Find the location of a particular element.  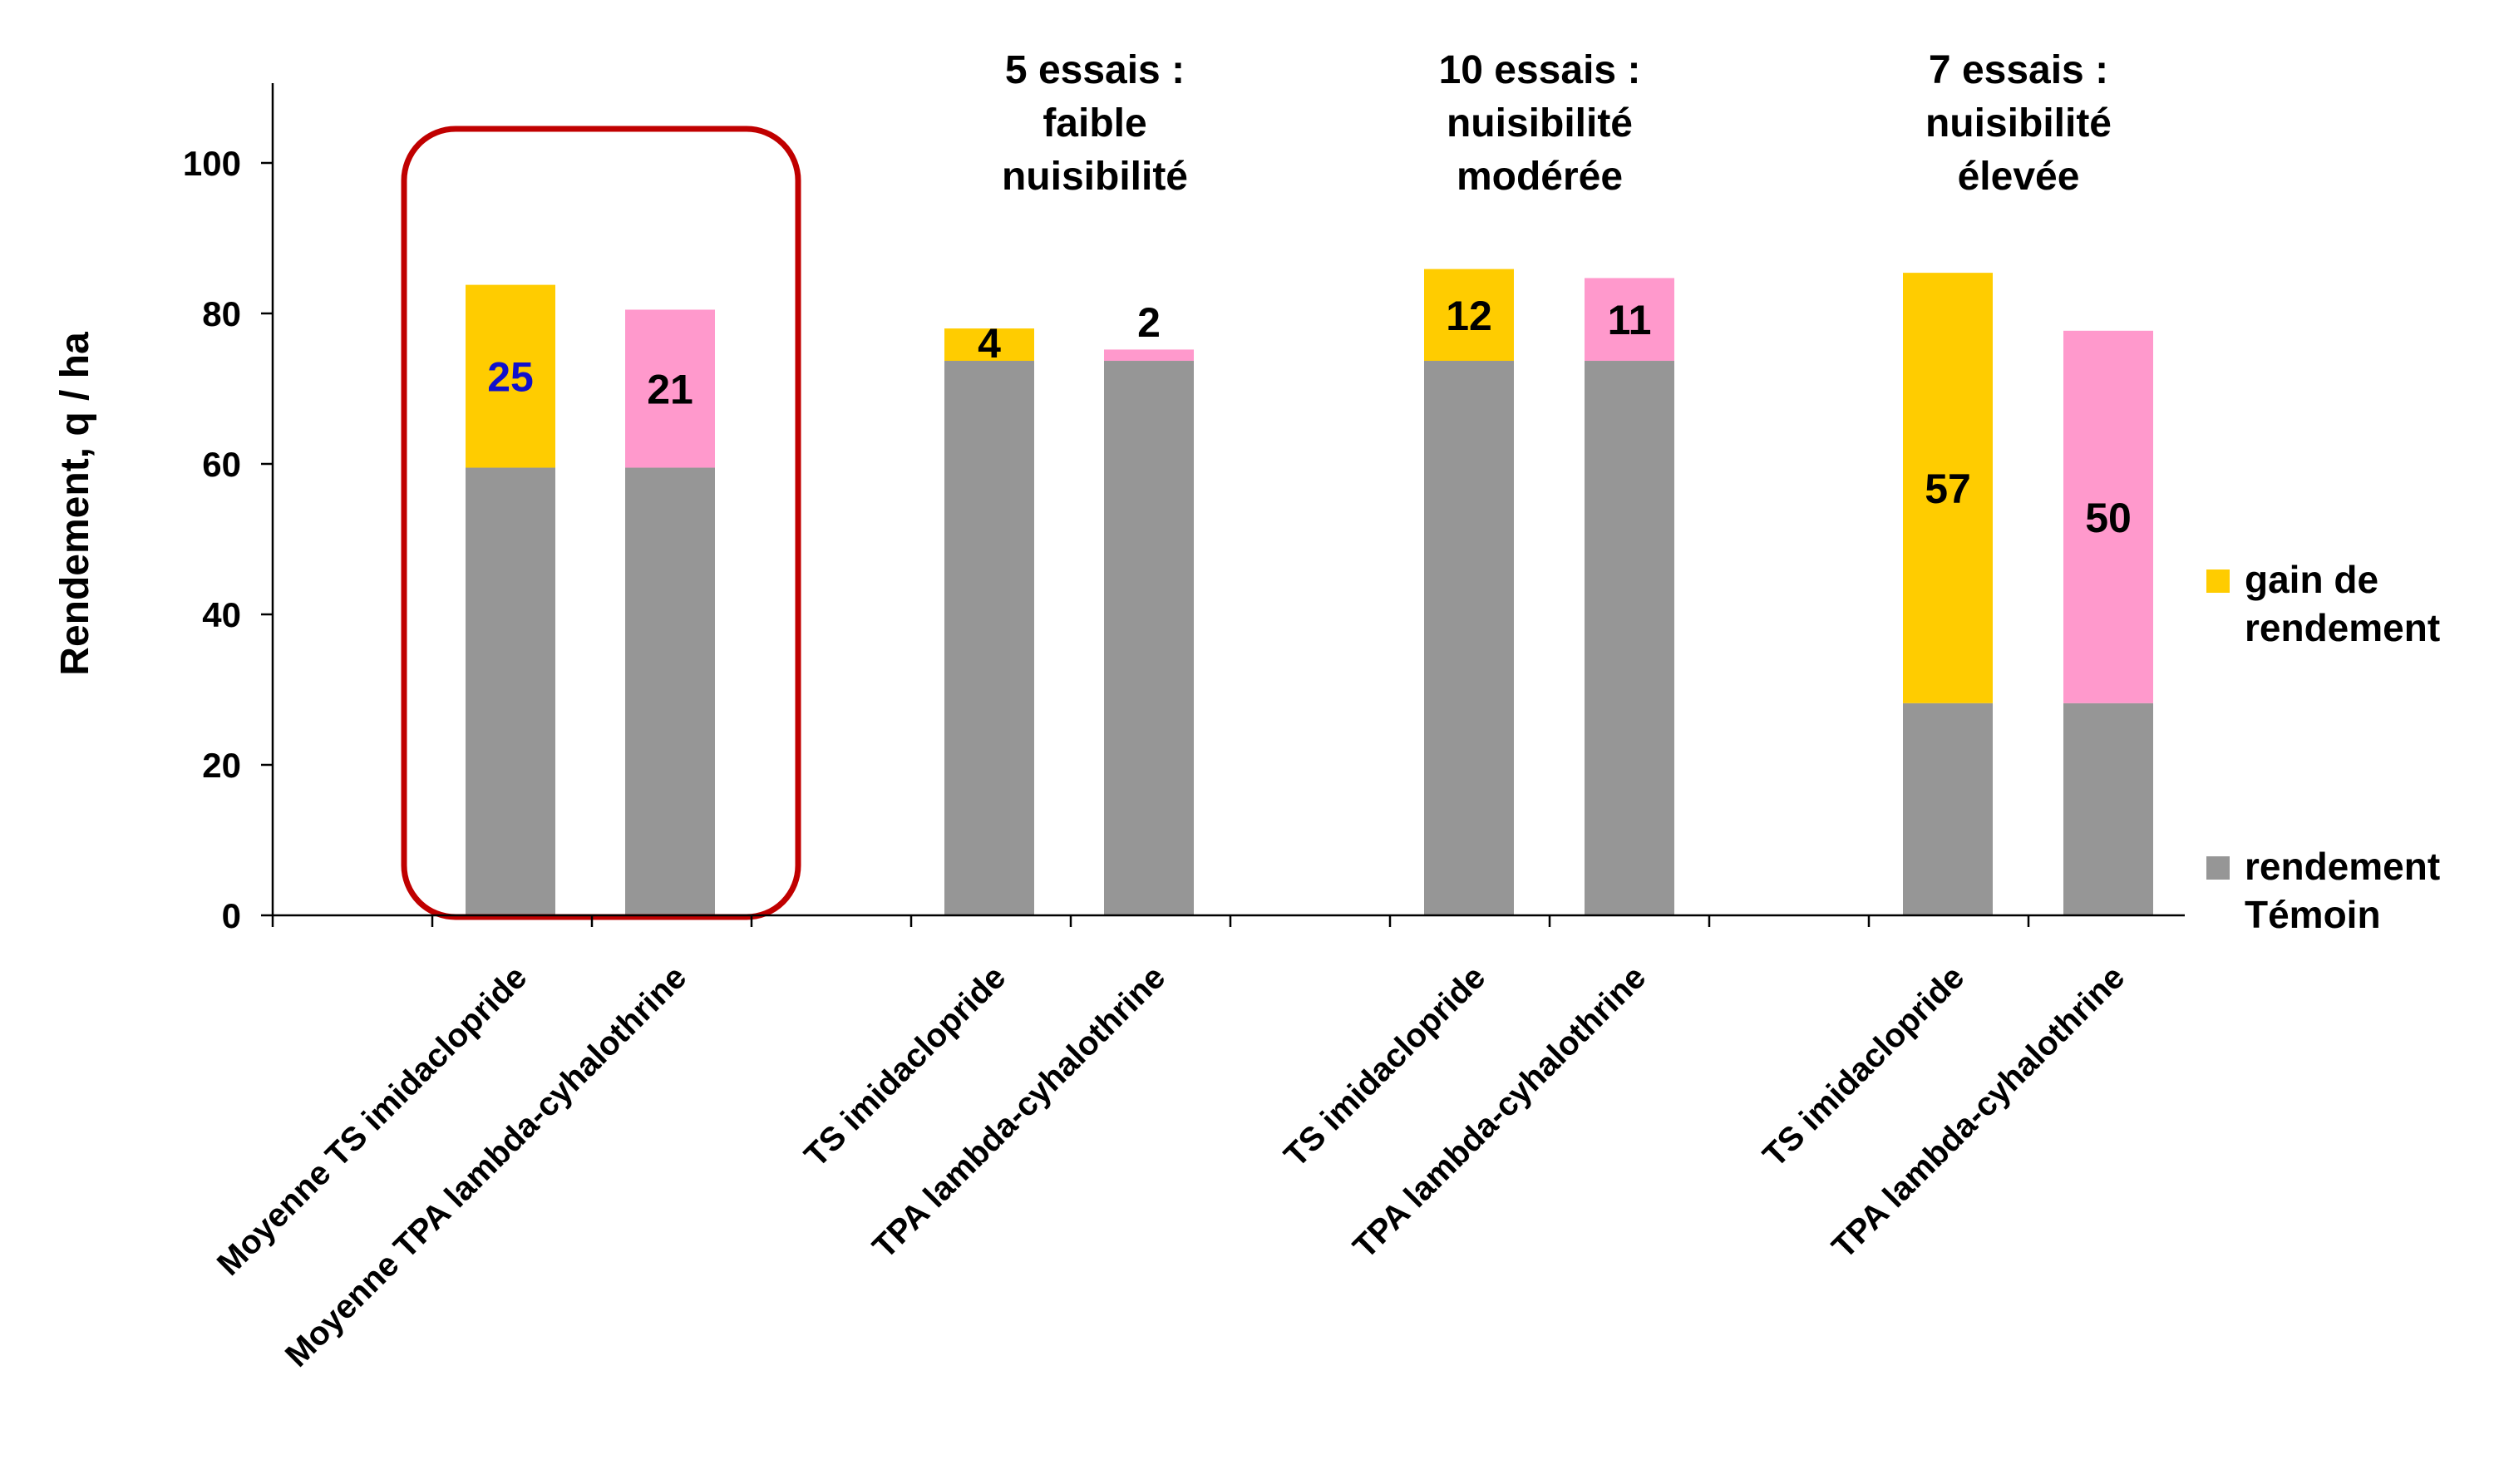

annotation-1-line-1: nuisibilité is located at coordinates (1540, 123).